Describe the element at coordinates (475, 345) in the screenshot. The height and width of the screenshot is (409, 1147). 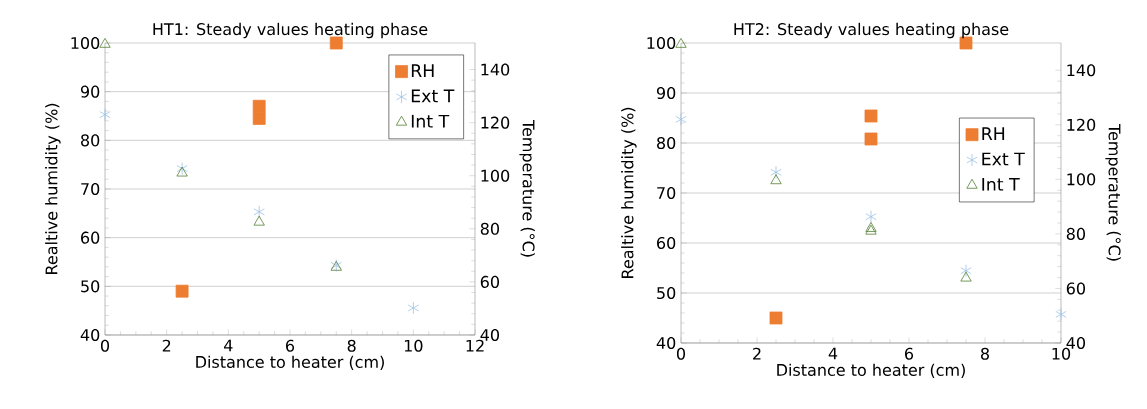
I see `x-tick-label: 12` at that location.